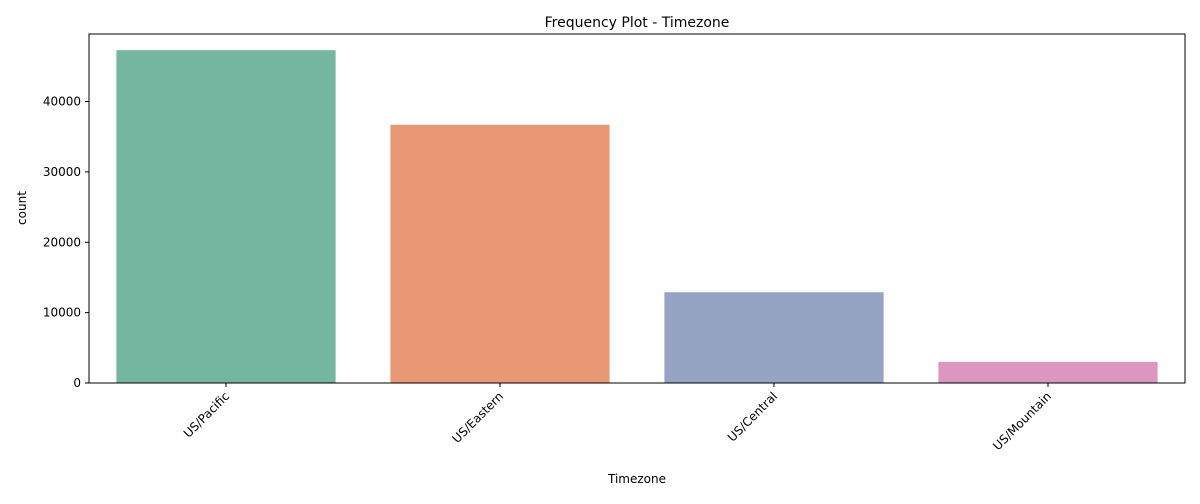 The image size is (1200, 504). What do you see at coordinates (22, 208) in the screenshot?
I see `y-axis-label: count` at bounding box center [22, 208].